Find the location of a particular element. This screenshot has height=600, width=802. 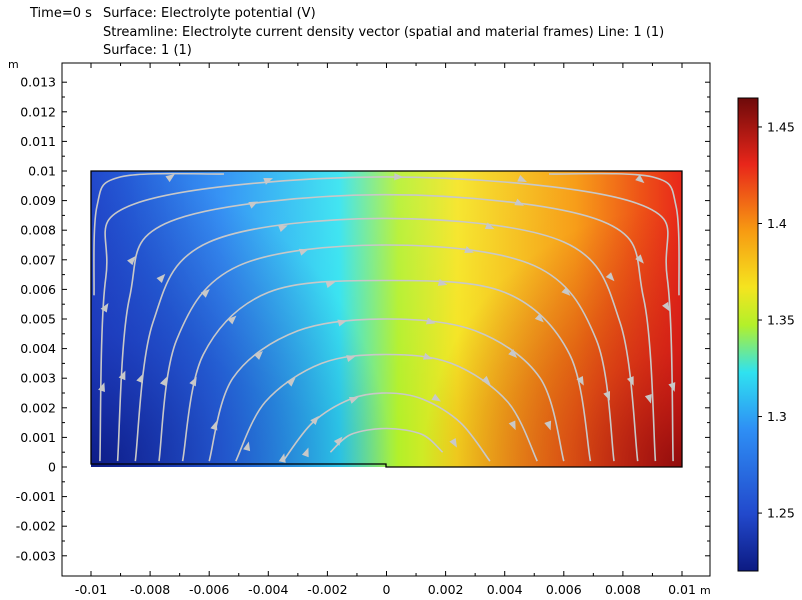

y-tick-label: -0.003 is located at coordinates (36, 555).